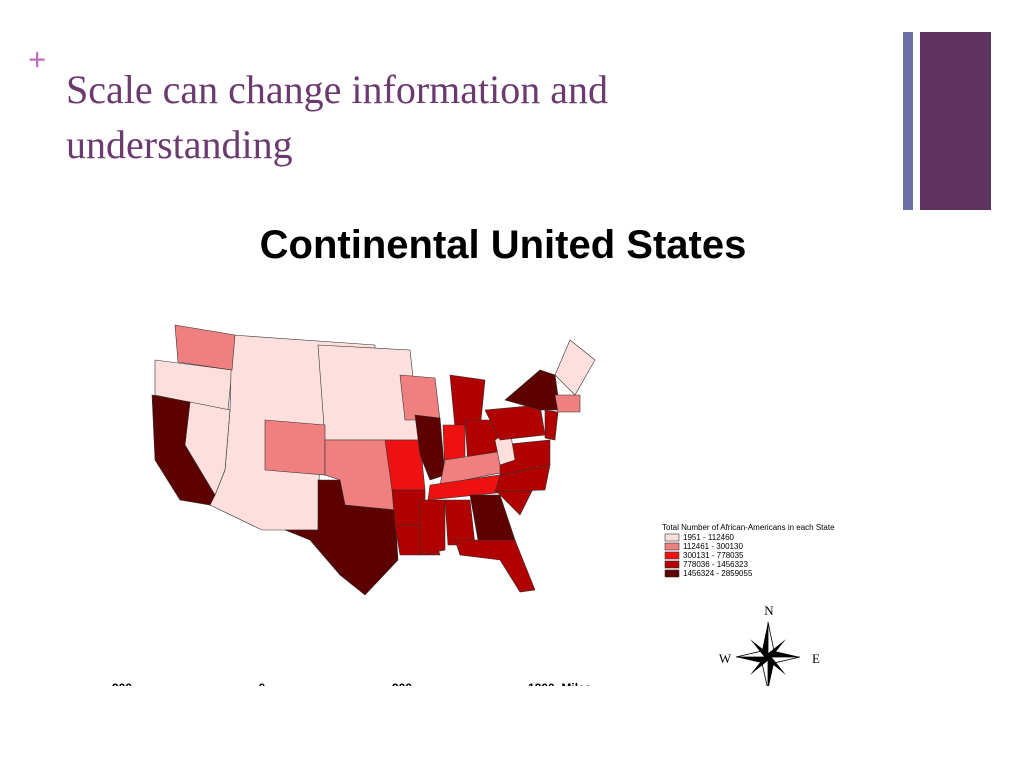 The height and width of the screenshot is (768, 1024). I want to click on compass-n: N, so click(769, 610).